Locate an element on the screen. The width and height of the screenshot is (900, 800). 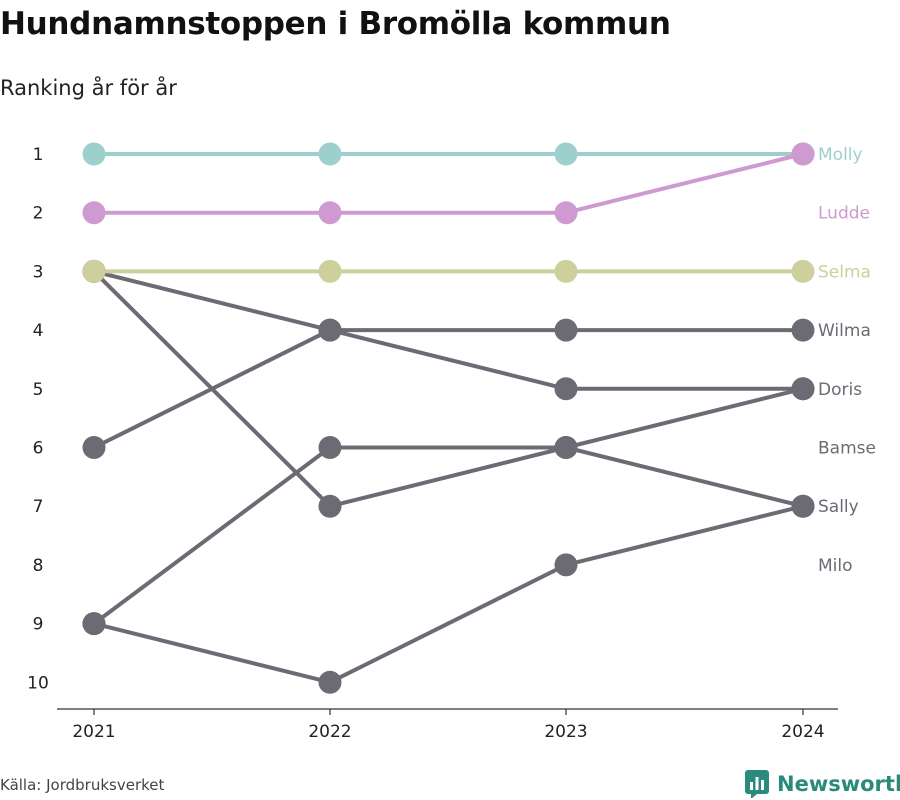
end-label-sally: Sally is located at coordinates (838, 507).